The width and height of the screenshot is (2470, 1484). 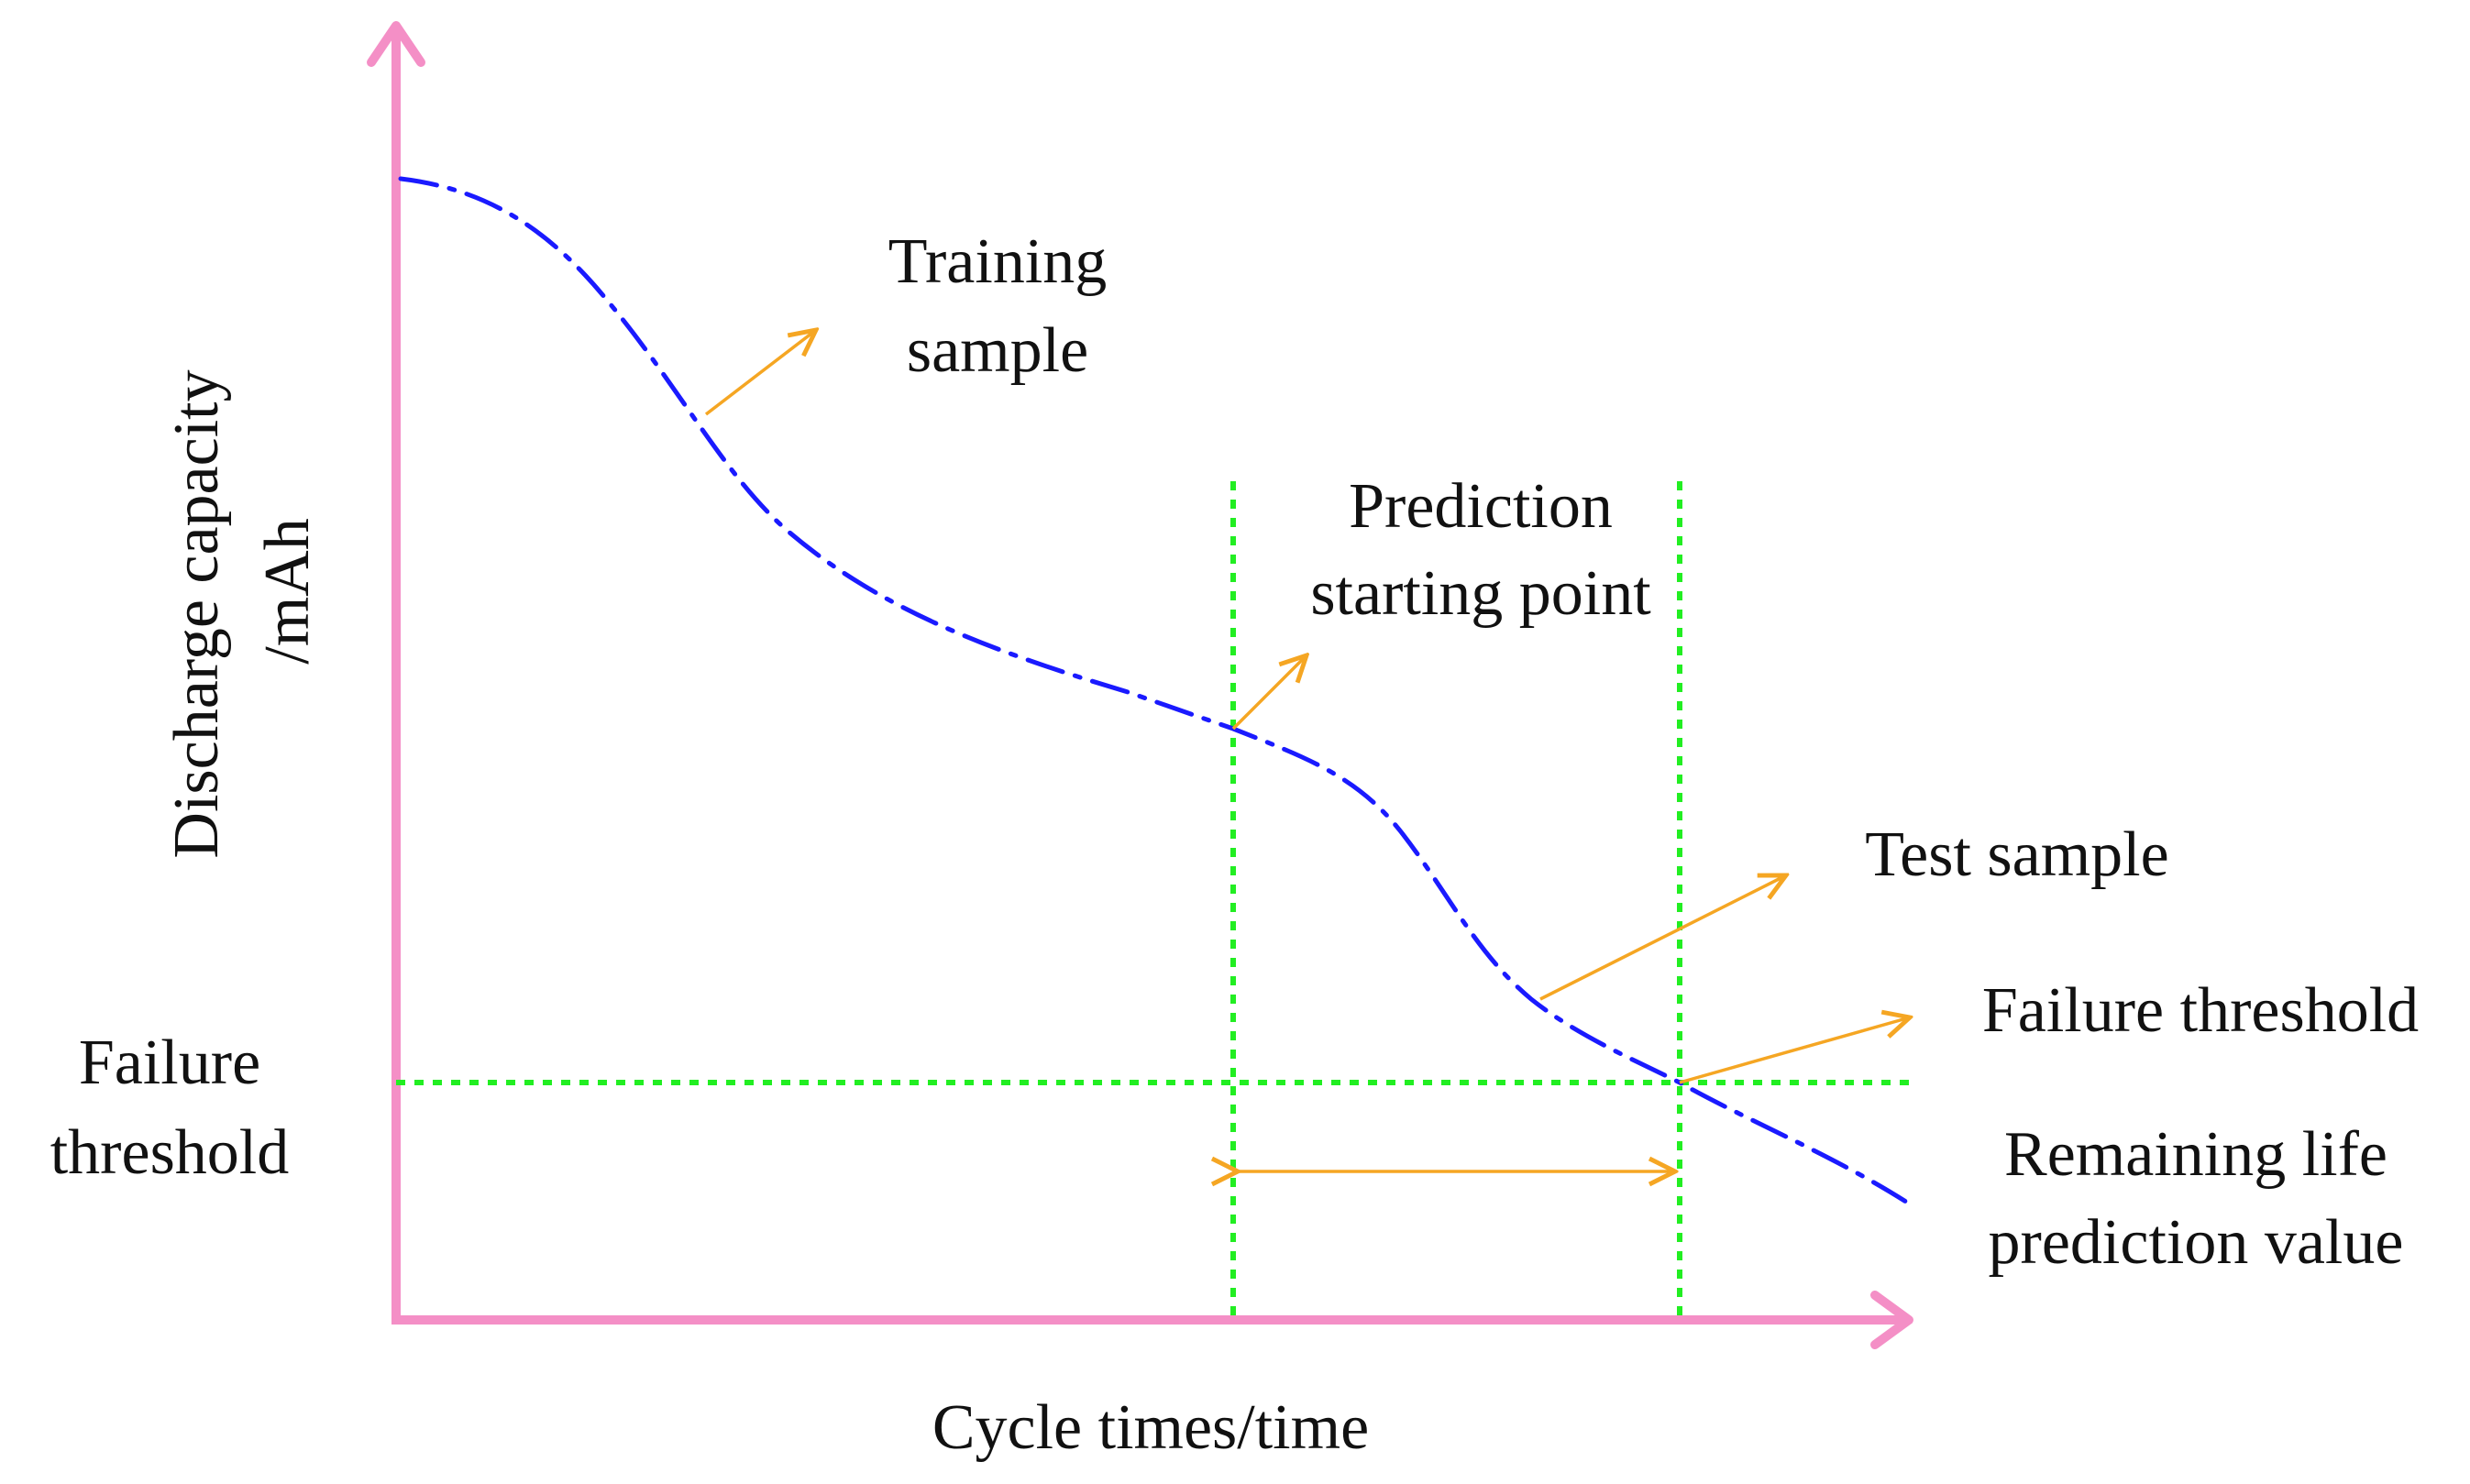 What do you see at coordinates (998, 261) in the screenshot?
I see `training-sample-label-line1: Training` at bounding box center [998, 261].